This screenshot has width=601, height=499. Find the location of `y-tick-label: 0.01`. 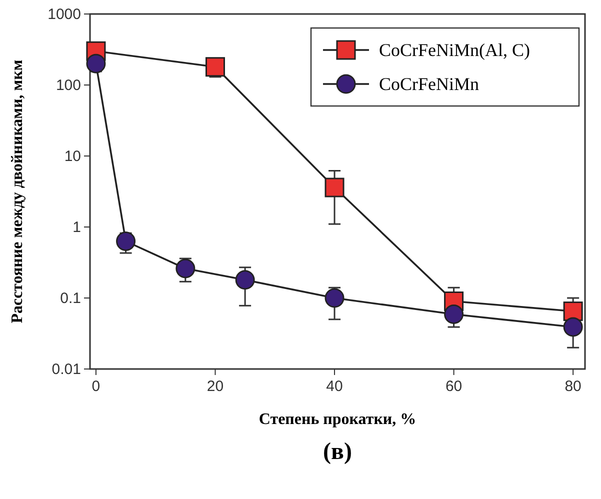

y-tick-label: 0.01 is located at coordinates (66, 369).